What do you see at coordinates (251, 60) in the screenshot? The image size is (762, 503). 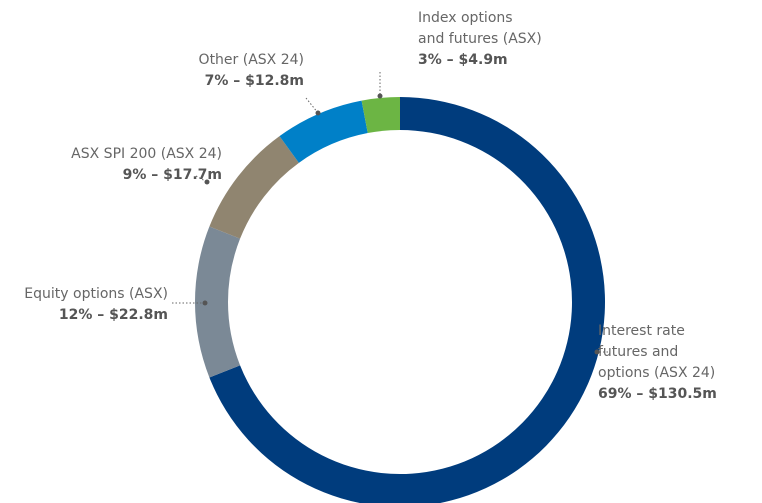 I see `slice-label: Other (ASX 24)` at bounding box center [251, 60].